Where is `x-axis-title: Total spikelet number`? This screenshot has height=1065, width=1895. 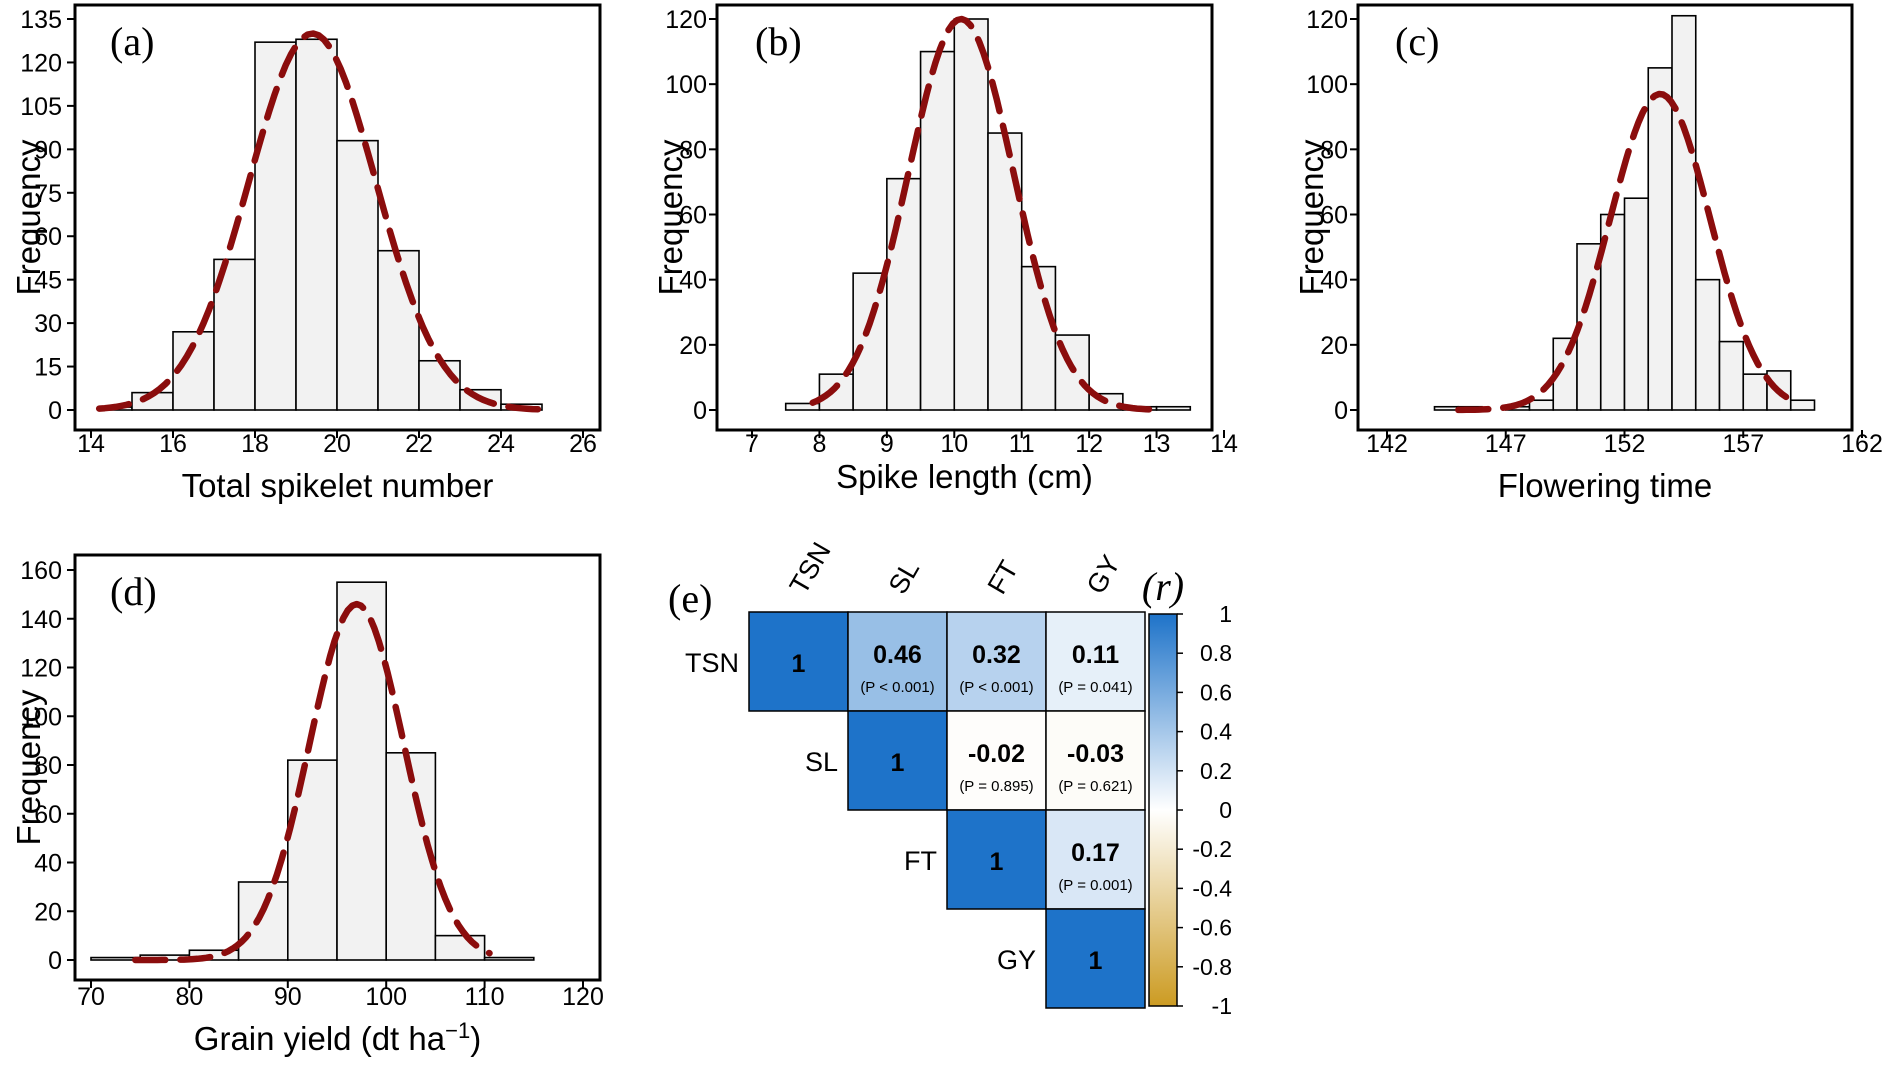 x-axis-title: Total spikelet number is located at coordinates (338, 485).